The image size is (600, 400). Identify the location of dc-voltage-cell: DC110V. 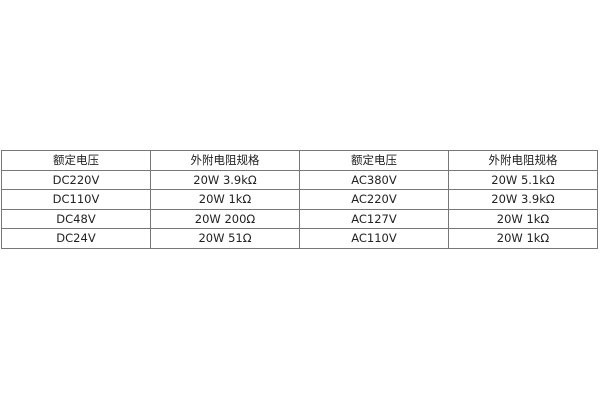
(76, 199).